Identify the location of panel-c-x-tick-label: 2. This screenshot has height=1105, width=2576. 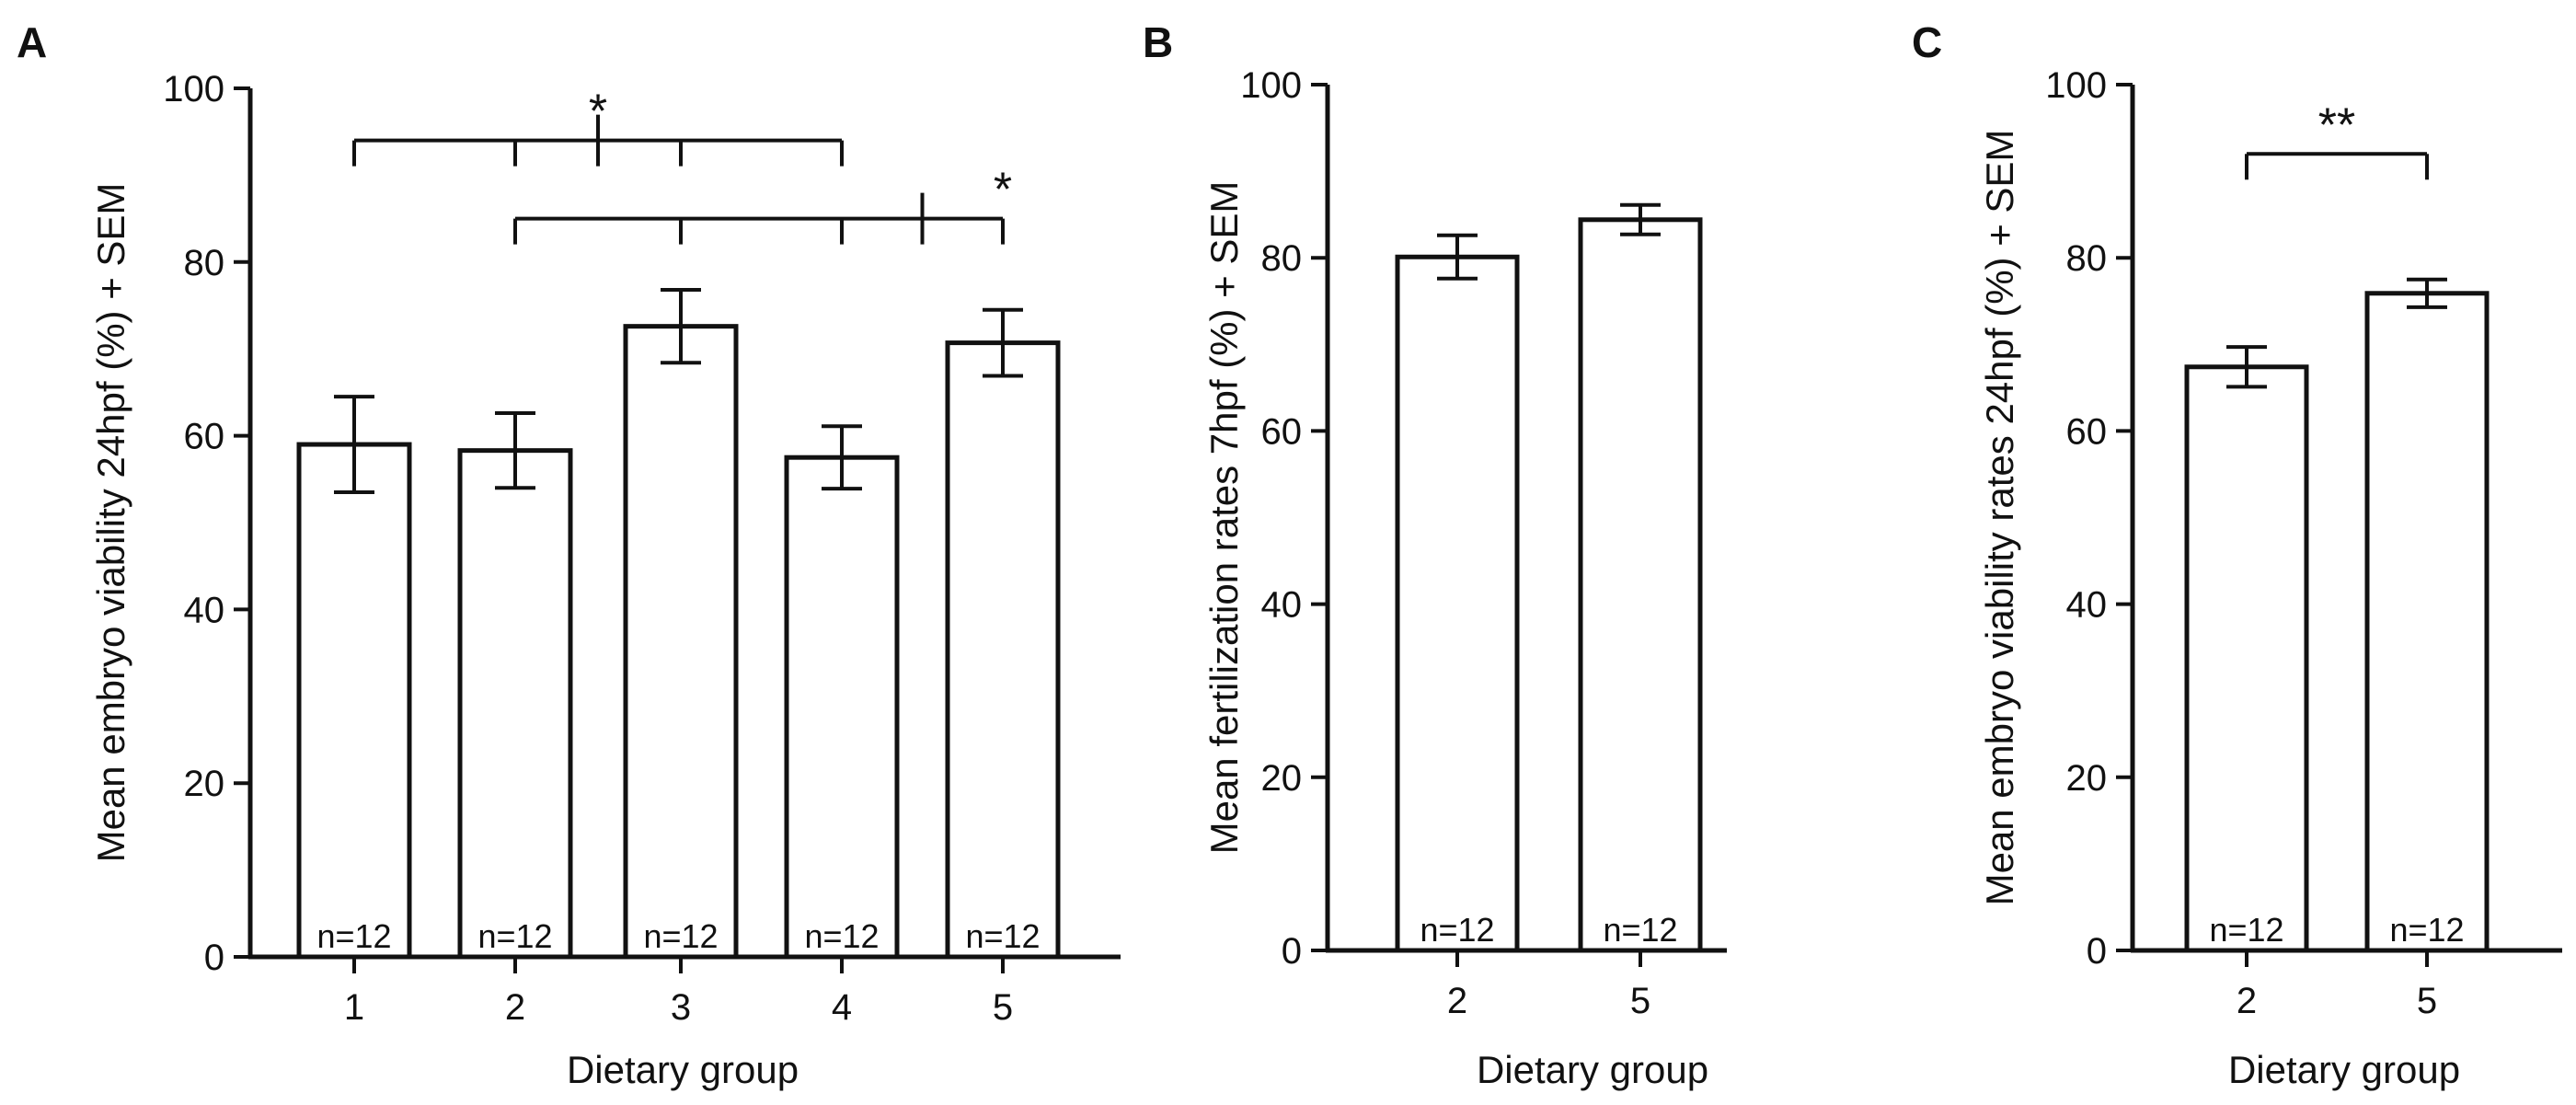
(2247, 1001).